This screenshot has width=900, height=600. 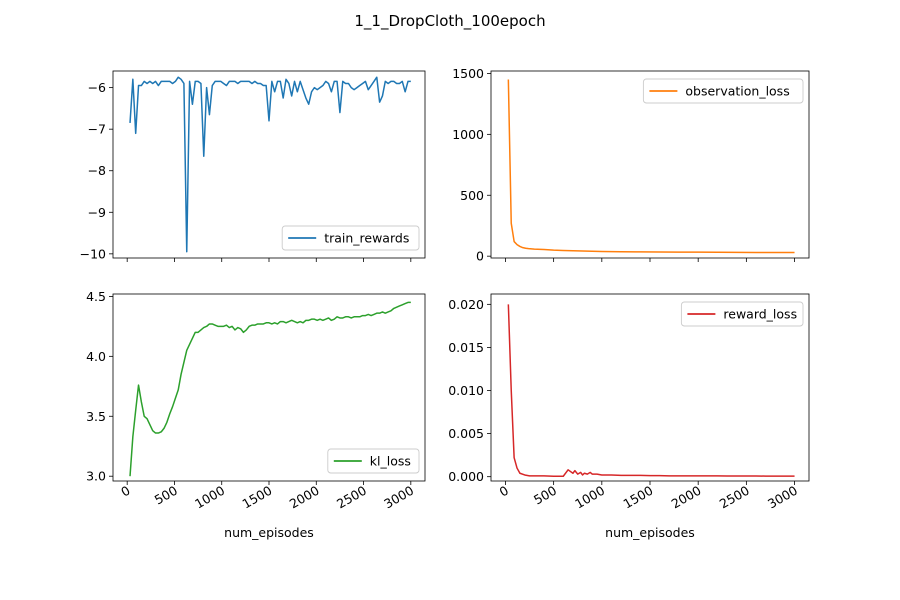 I want to click on observation_loss-legend: observation_loss, so click(x=723, y=91).